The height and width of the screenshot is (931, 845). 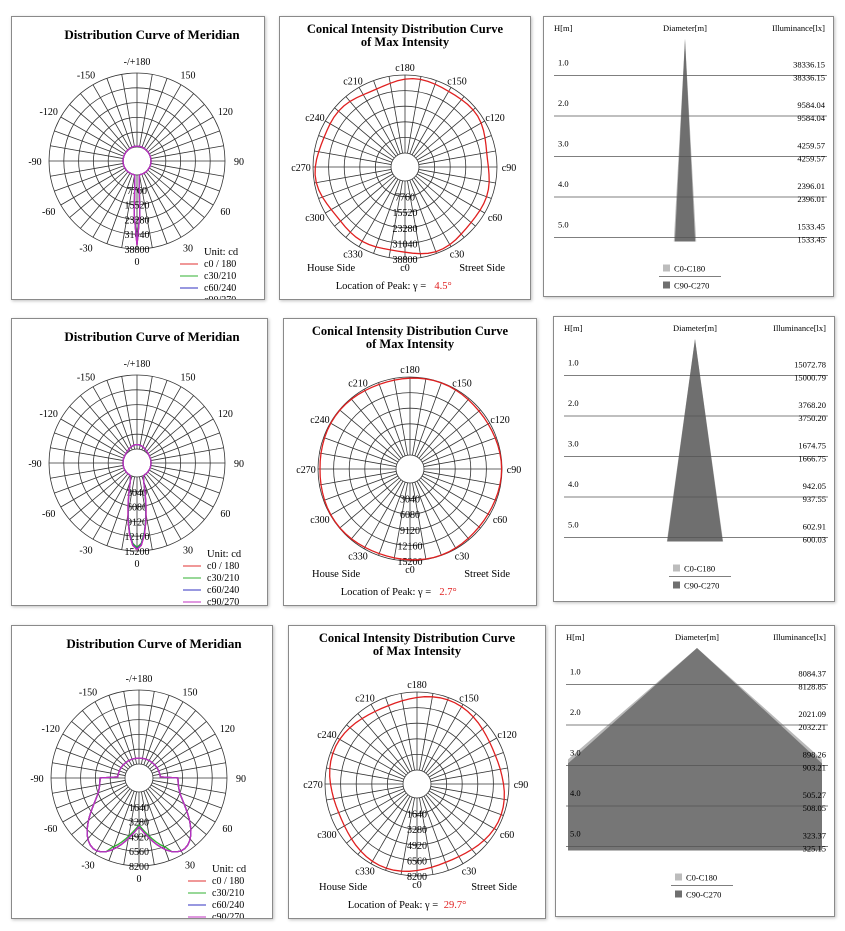 I want to click on h-label: 3.0, so click(x=575, y=753).